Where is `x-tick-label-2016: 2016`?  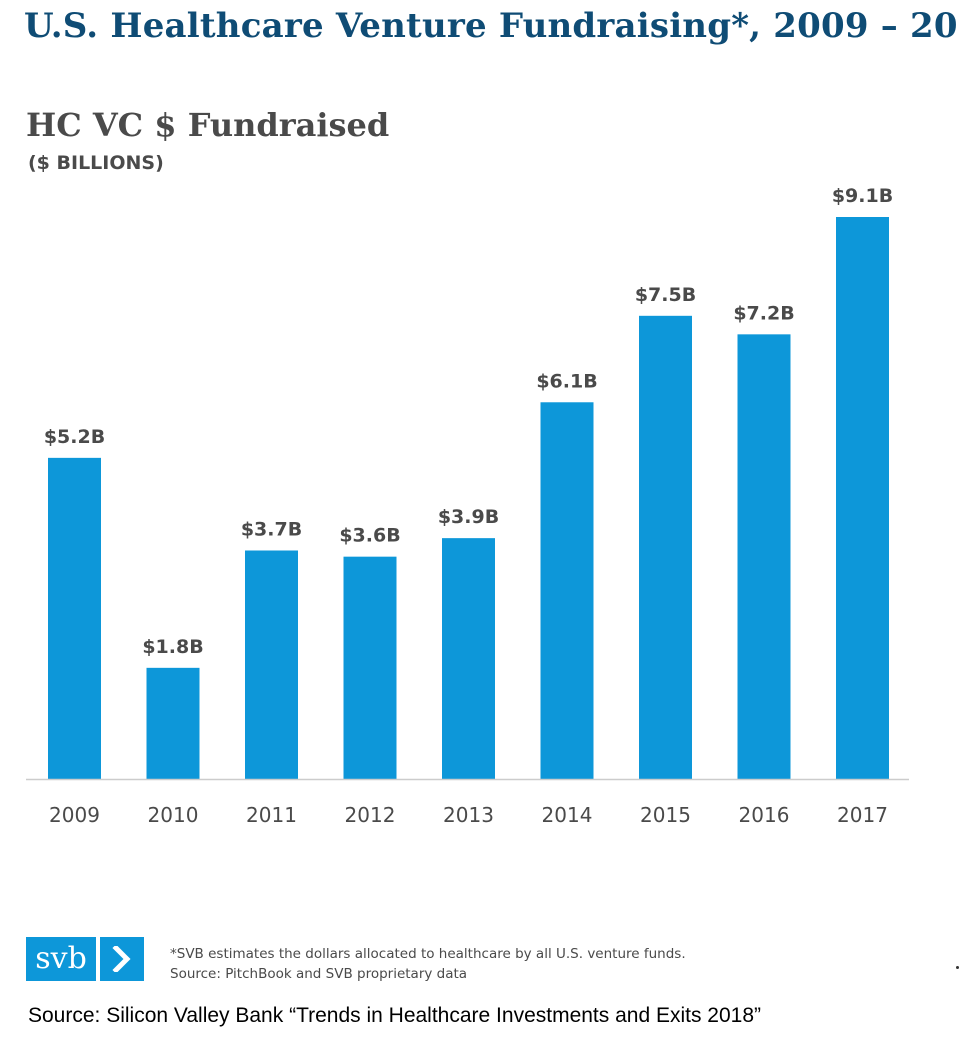 x-tick-label-2016: 2016 is located at coordinates (764, 815).